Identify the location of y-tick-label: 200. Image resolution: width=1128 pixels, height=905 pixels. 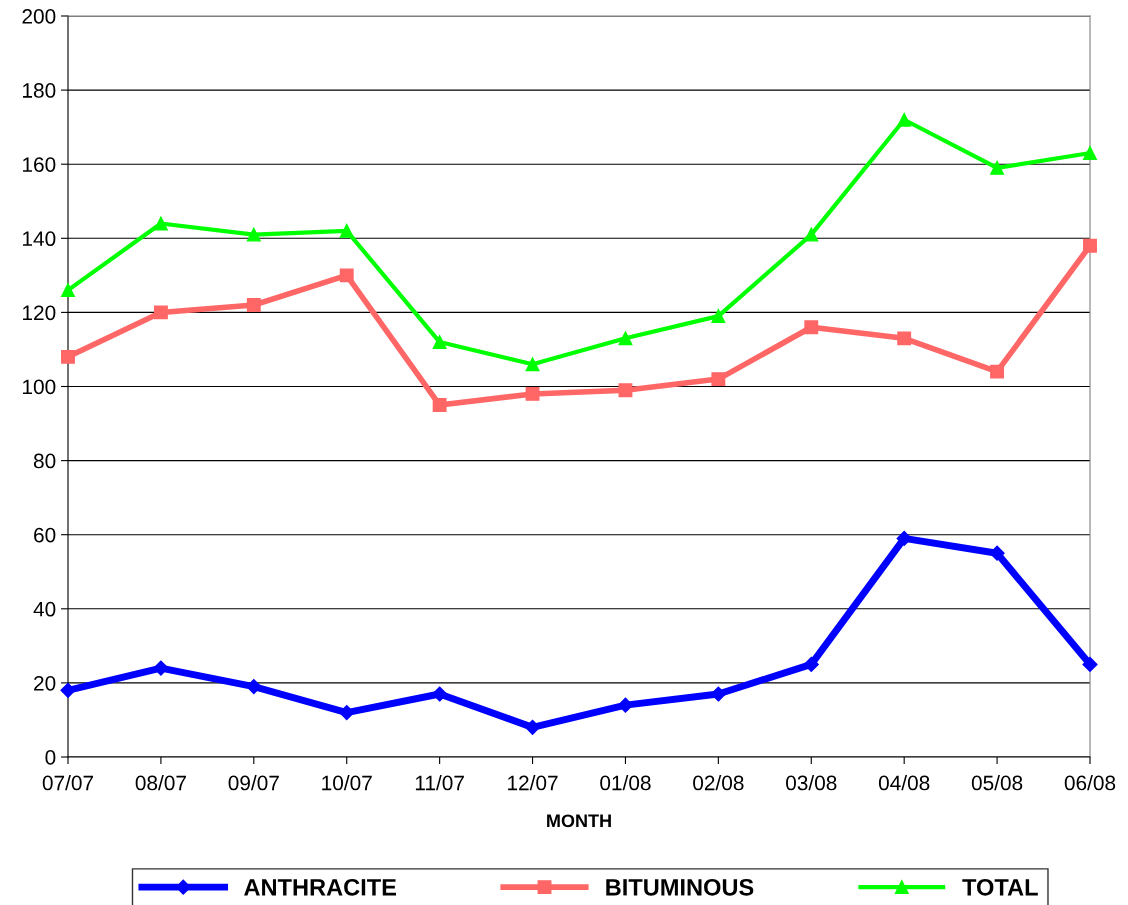
(39, 16).